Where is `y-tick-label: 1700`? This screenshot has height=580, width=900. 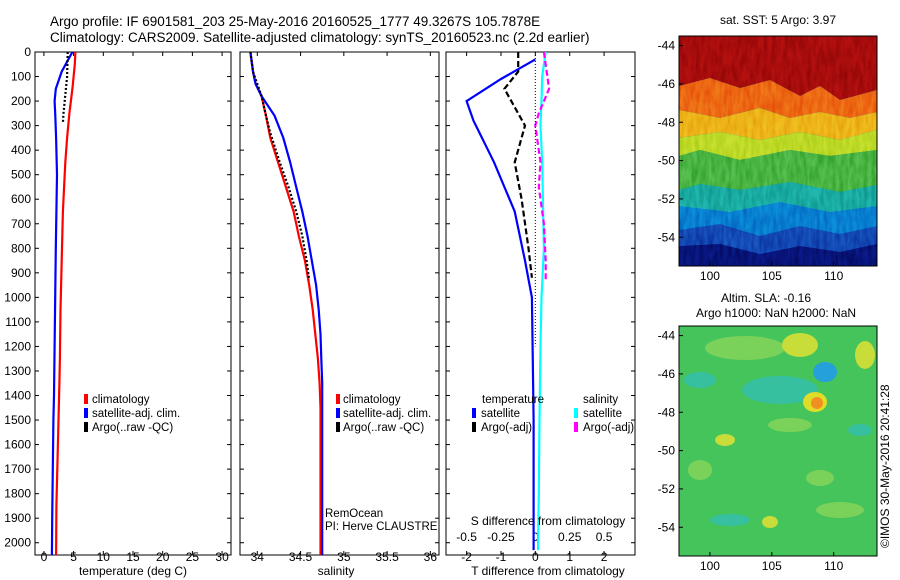
y-tick-label: 1700 is located at coordinates (17, 469).